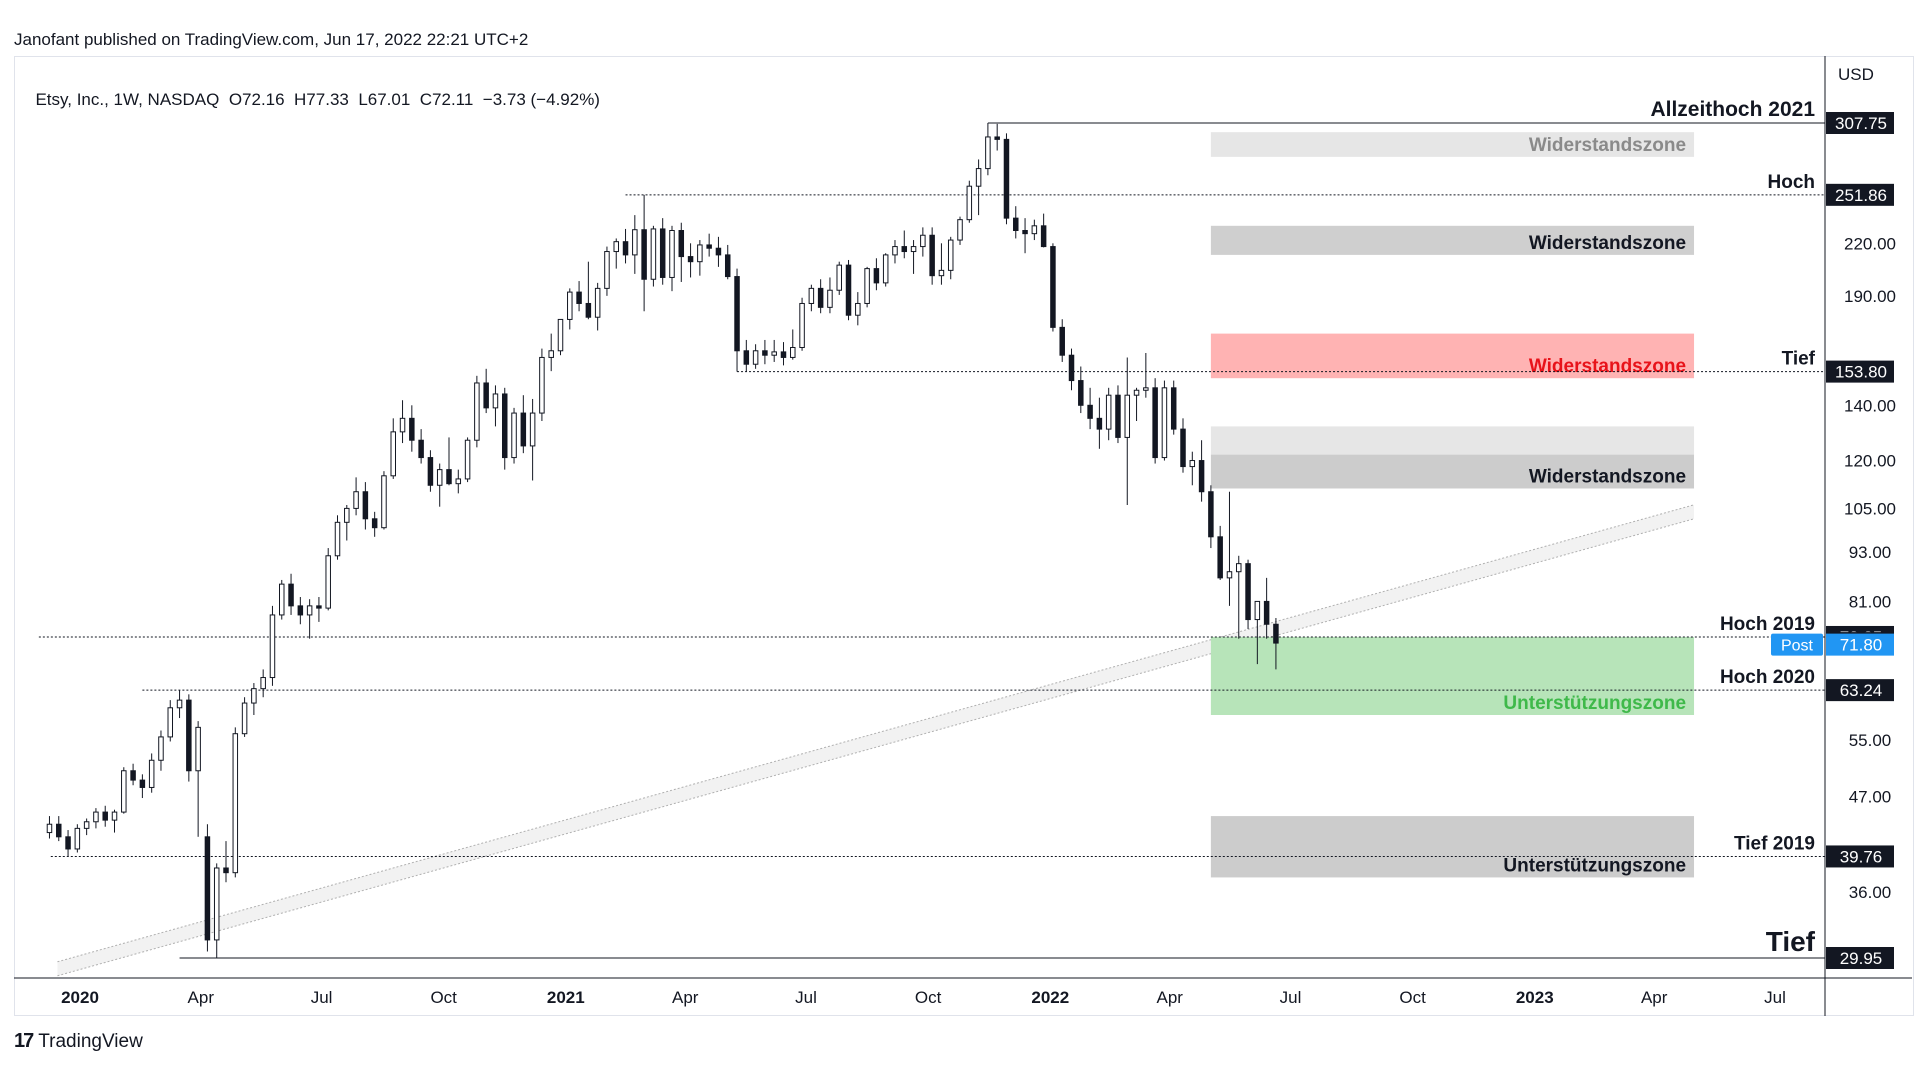 The width and height of the screenshot is (1920, 1080). Describe the element at coordinates (1607, 476) in the screenshot. I see `zone-label-4: Widerstandszone` at that location.